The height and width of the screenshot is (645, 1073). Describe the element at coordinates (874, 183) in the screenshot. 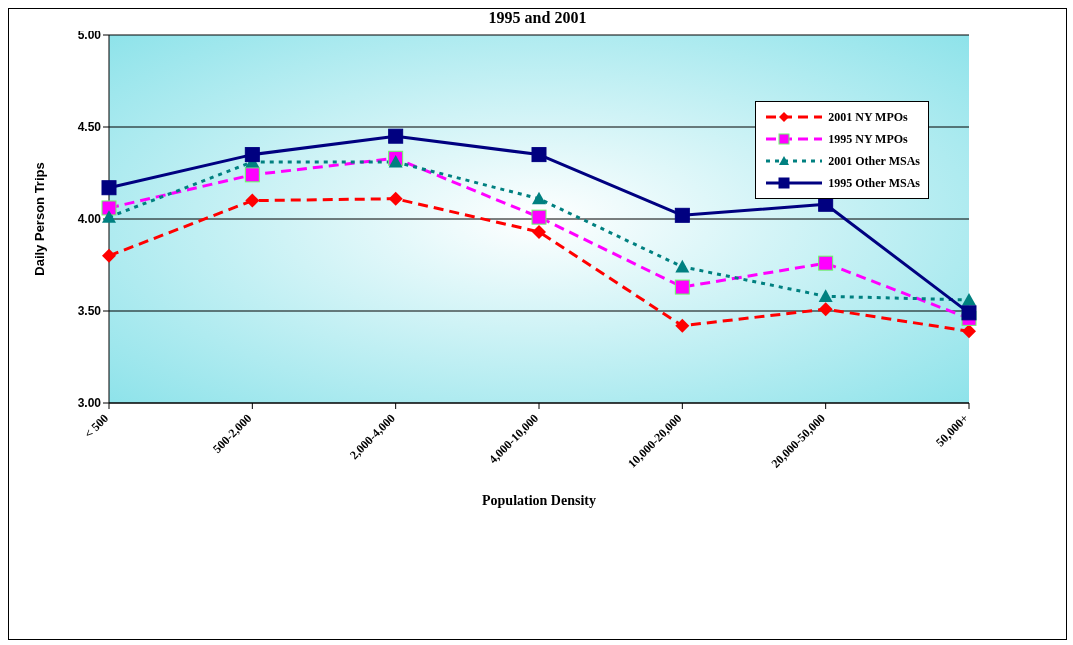

I see `legend-label: 1995 Other MSAs` at that location.